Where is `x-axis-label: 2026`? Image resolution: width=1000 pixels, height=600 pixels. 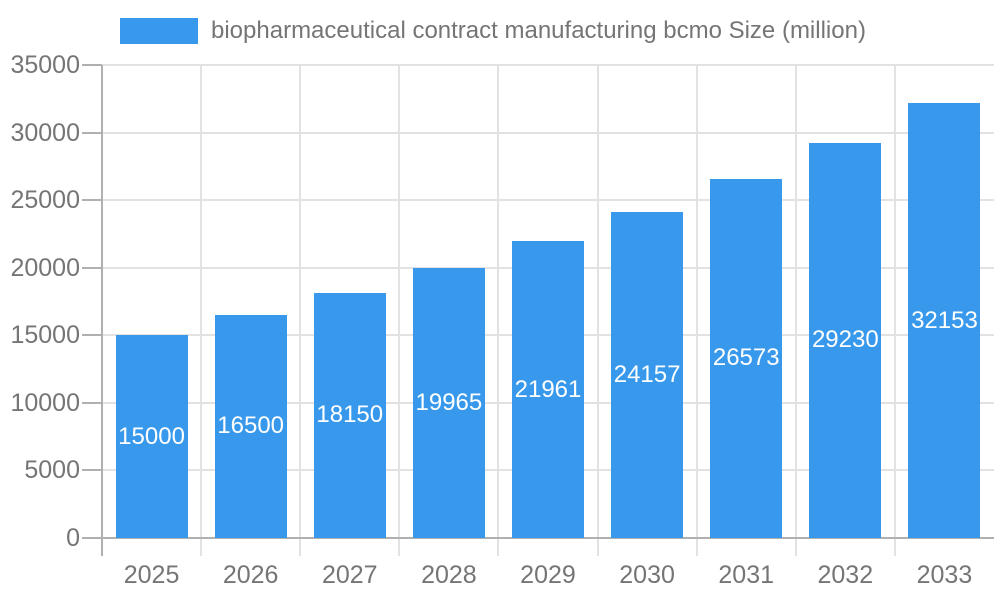 x-axis-label: 2026 is located at coordinates (250, 575).